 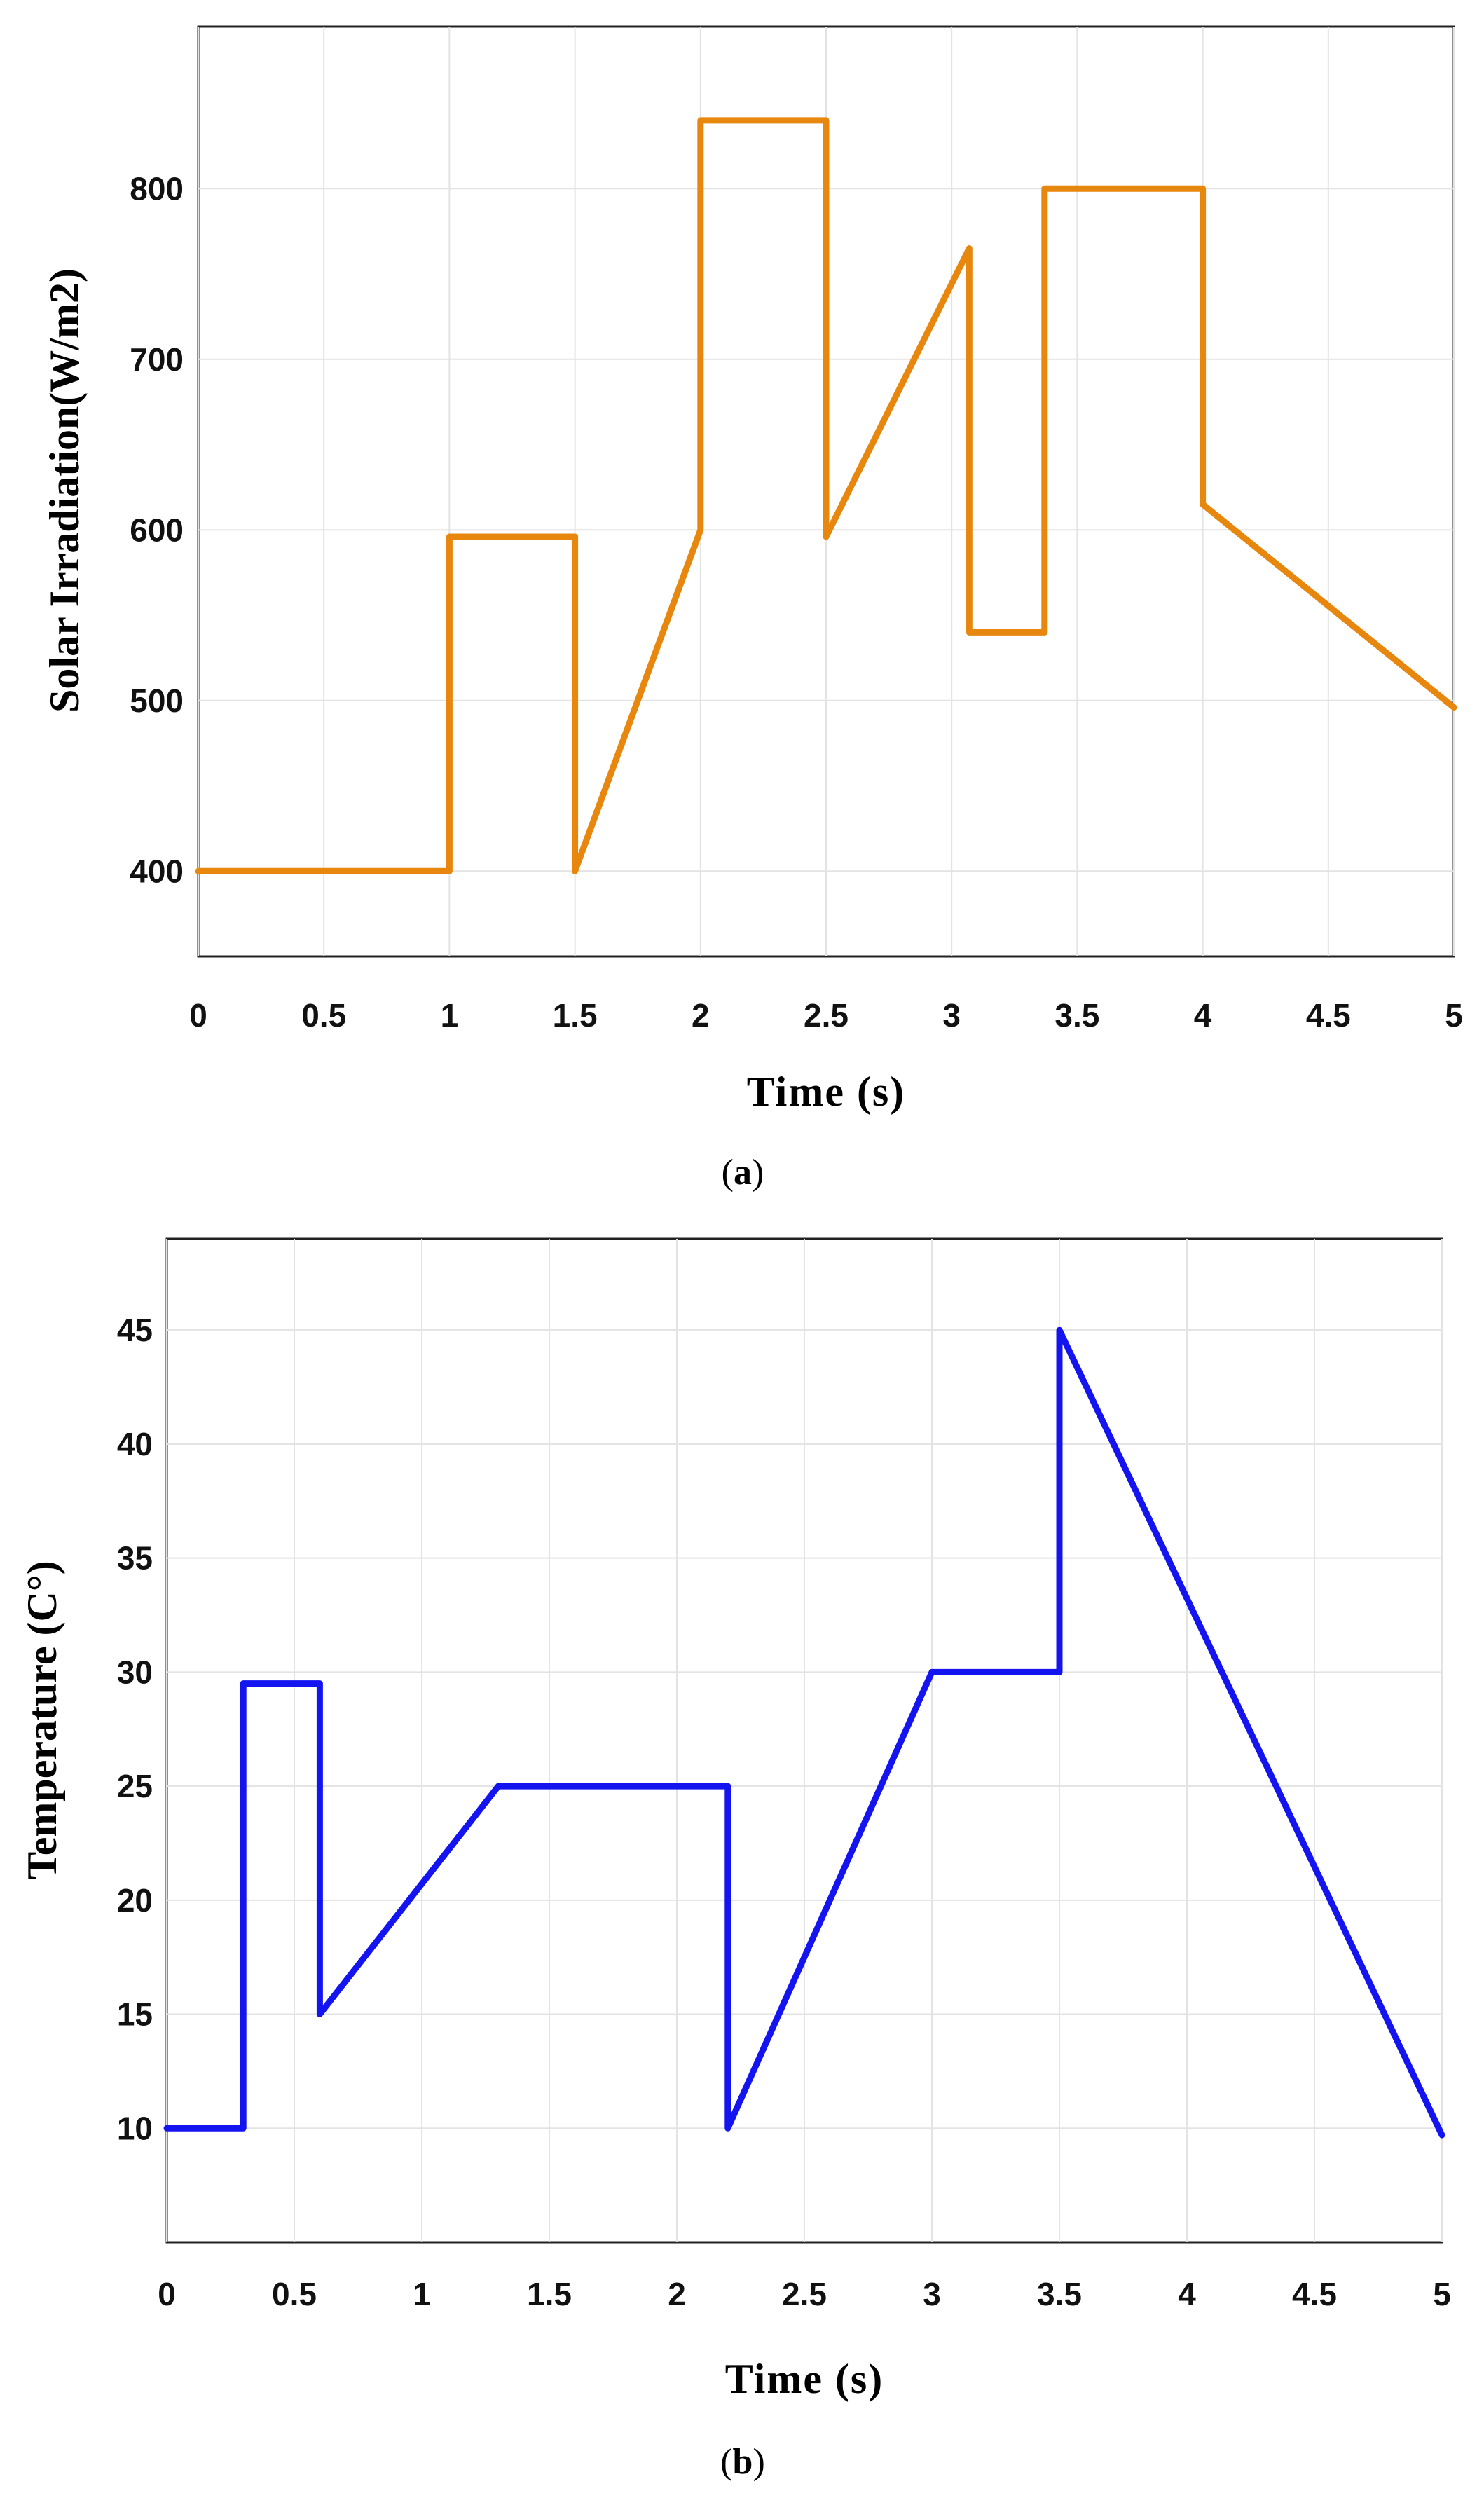 I want to click on y-tick-label: 400, so click(x=157, y=871).